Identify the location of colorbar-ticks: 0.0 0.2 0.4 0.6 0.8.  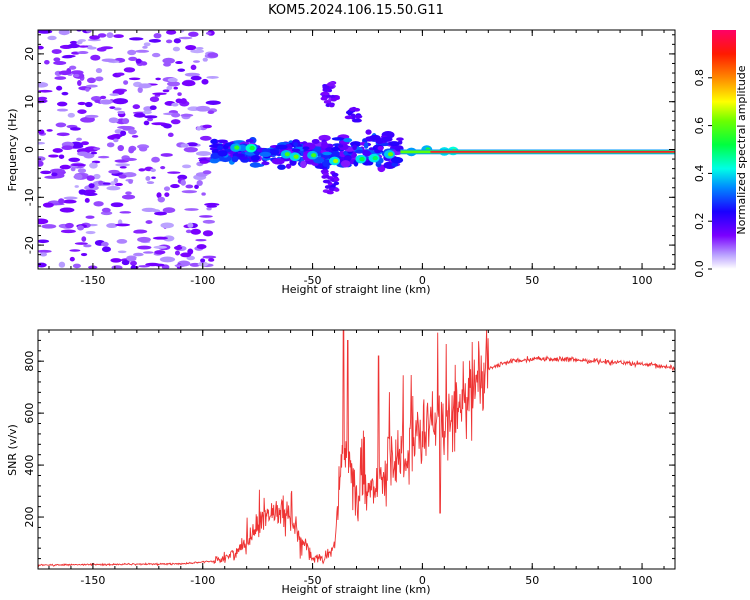
(702, 173).